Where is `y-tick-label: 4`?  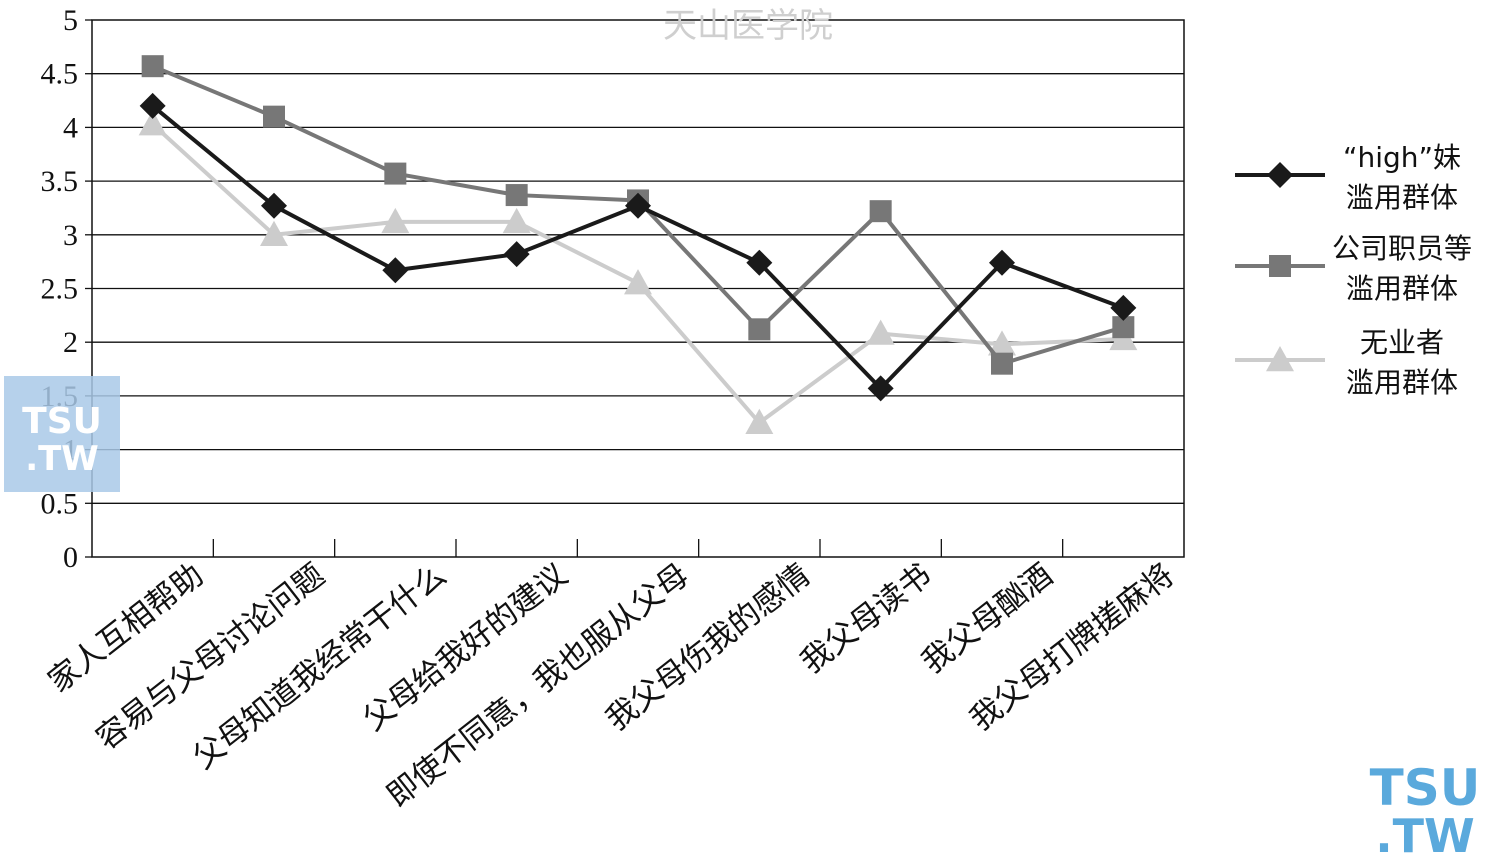
y-tick-label: 4 is located at coordinates (70, 127).